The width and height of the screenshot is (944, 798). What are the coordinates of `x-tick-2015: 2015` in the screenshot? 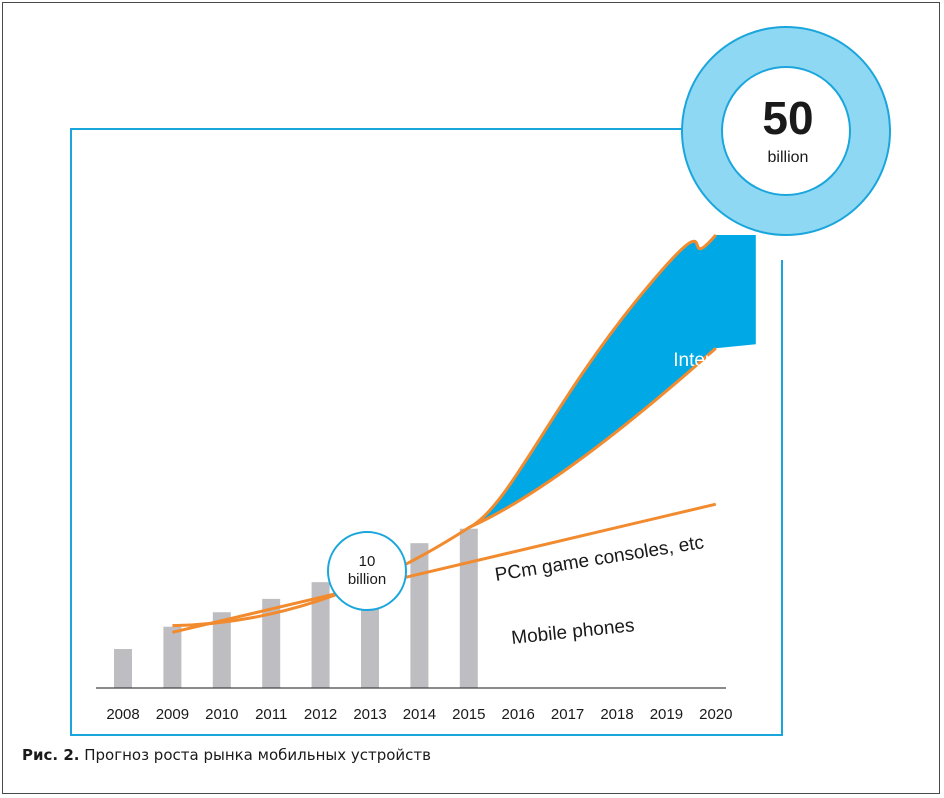 It's located at (468, 714).